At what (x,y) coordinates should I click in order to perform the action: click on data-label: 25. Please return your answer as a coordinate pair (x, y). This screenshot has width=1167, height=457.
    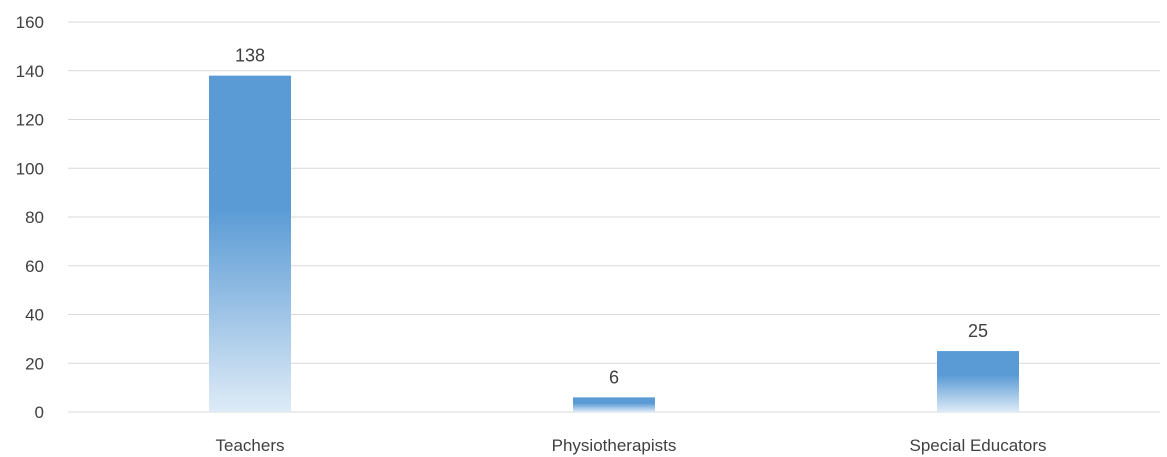
    Looking at the image, I should click on (978, 331).